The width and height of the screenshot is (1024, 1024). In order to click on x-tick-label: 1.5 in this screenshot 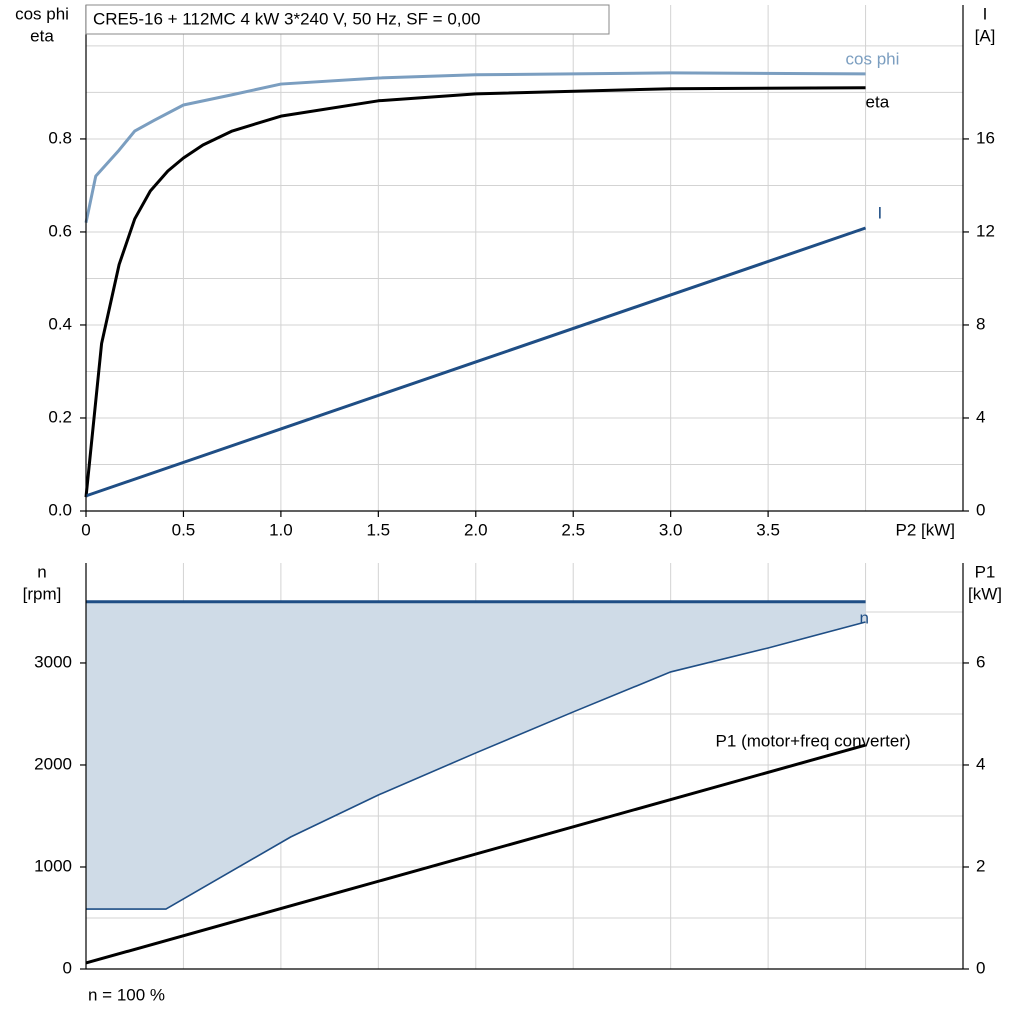, I will do `click(379, 529)`.